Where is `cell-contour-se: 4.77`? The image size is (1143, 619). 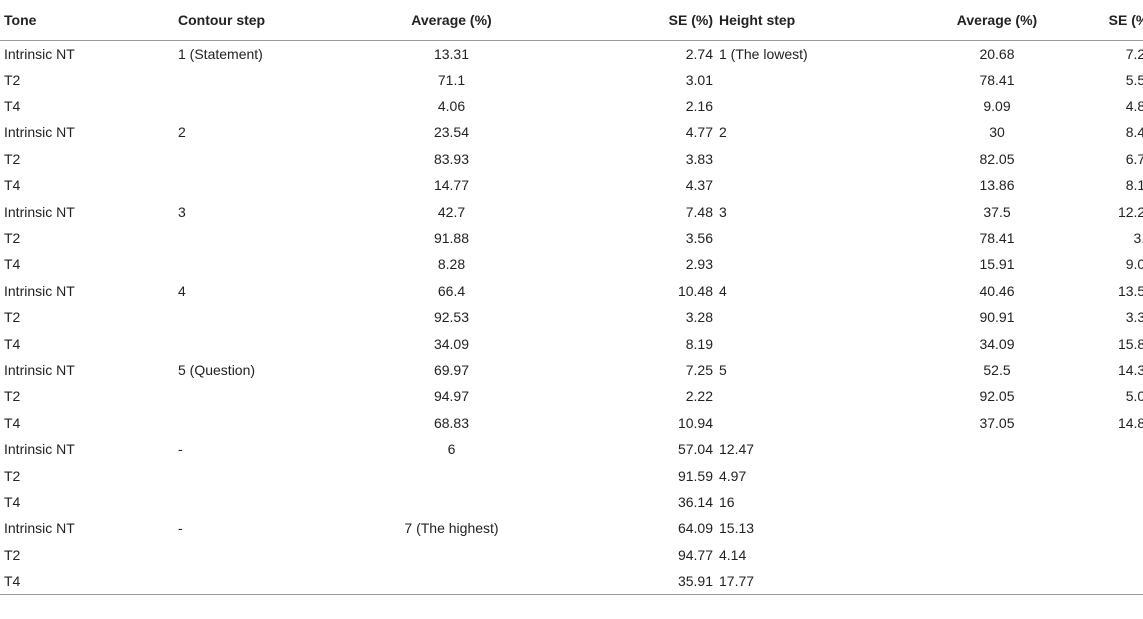 cell-contour-se: 4.77 is located at coordinates (699, 132).